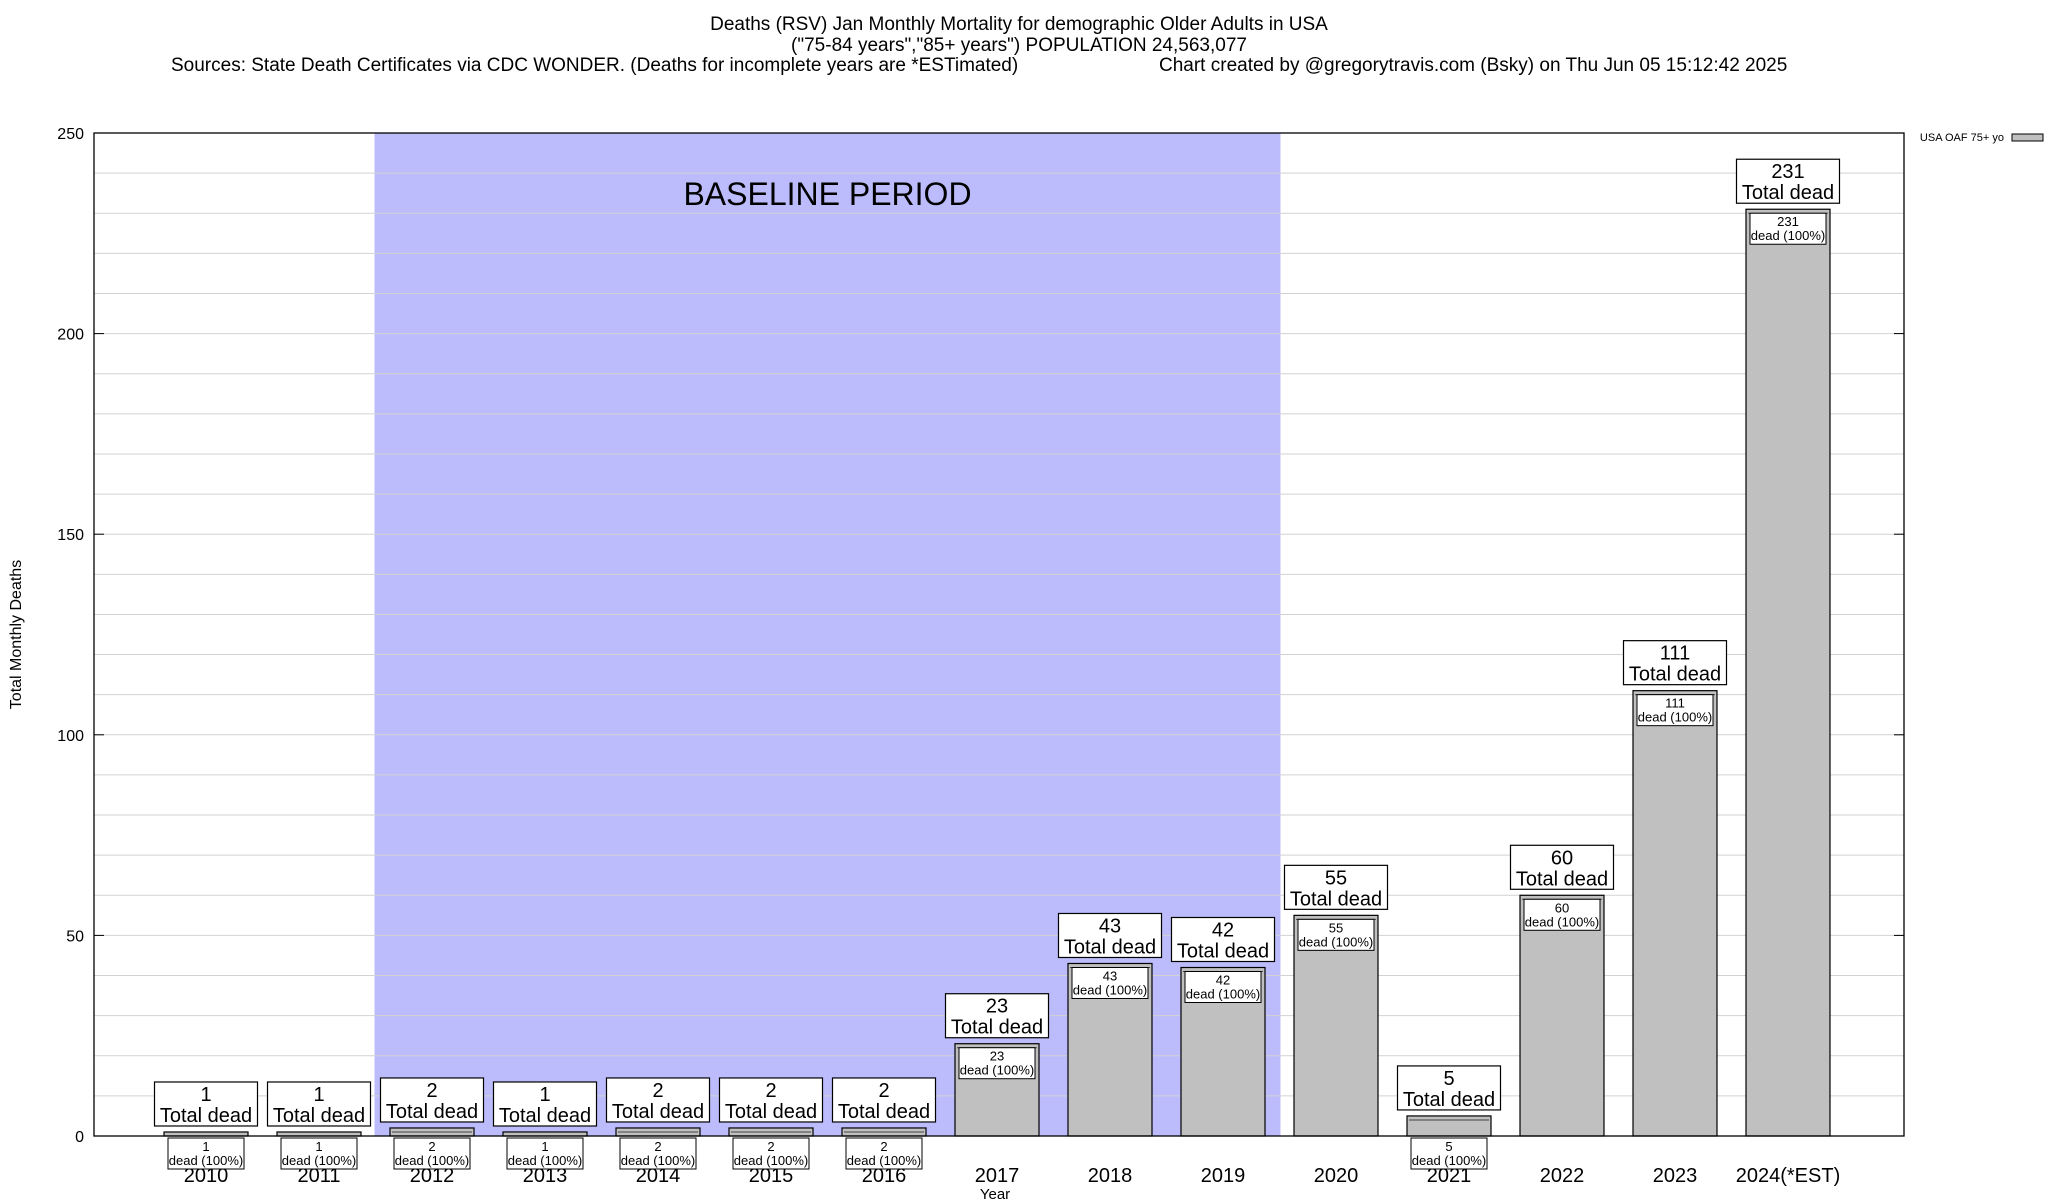  I want to click on inner-label-value: 42, so click(1223, 979).